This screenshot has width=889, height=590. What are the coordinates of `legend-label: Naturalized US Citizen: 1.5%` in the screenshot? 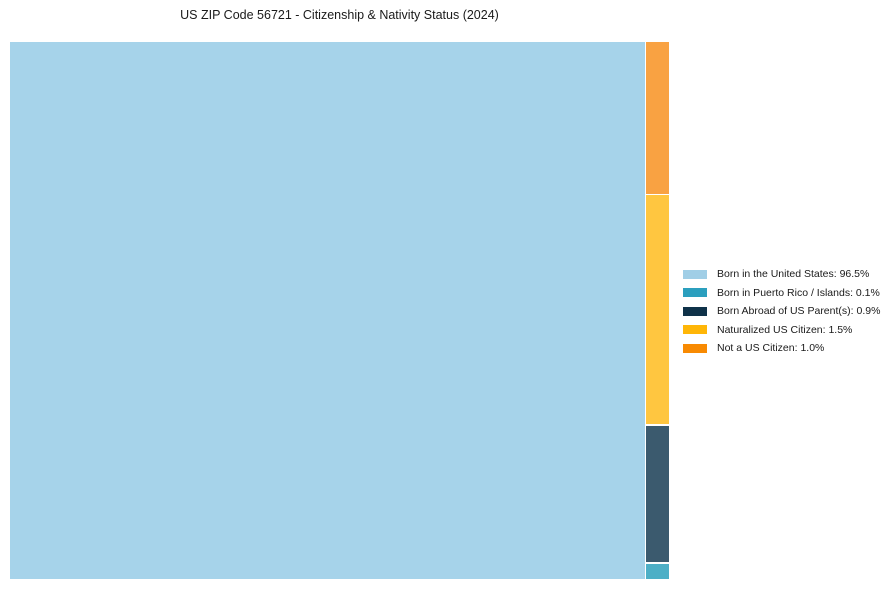 It's located at (785, 329).